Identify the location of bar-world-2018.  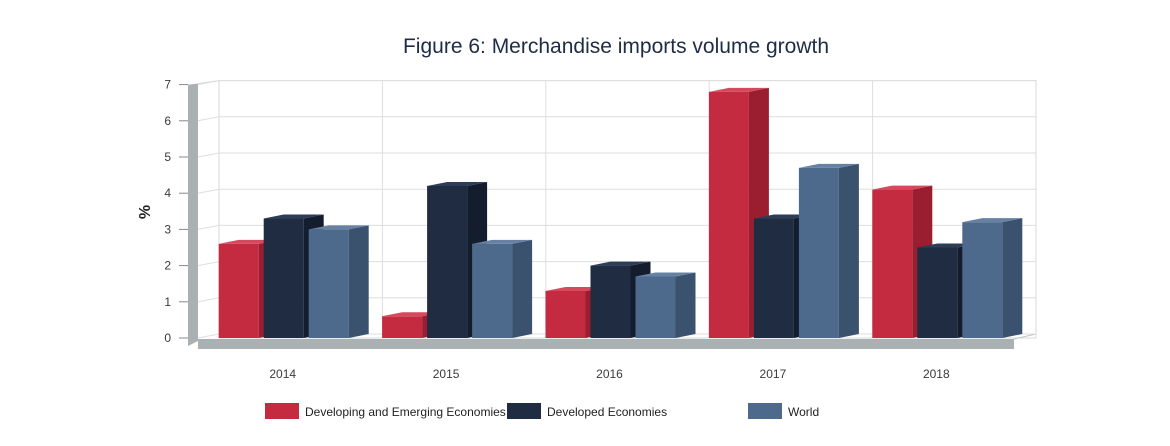
(992, 278).